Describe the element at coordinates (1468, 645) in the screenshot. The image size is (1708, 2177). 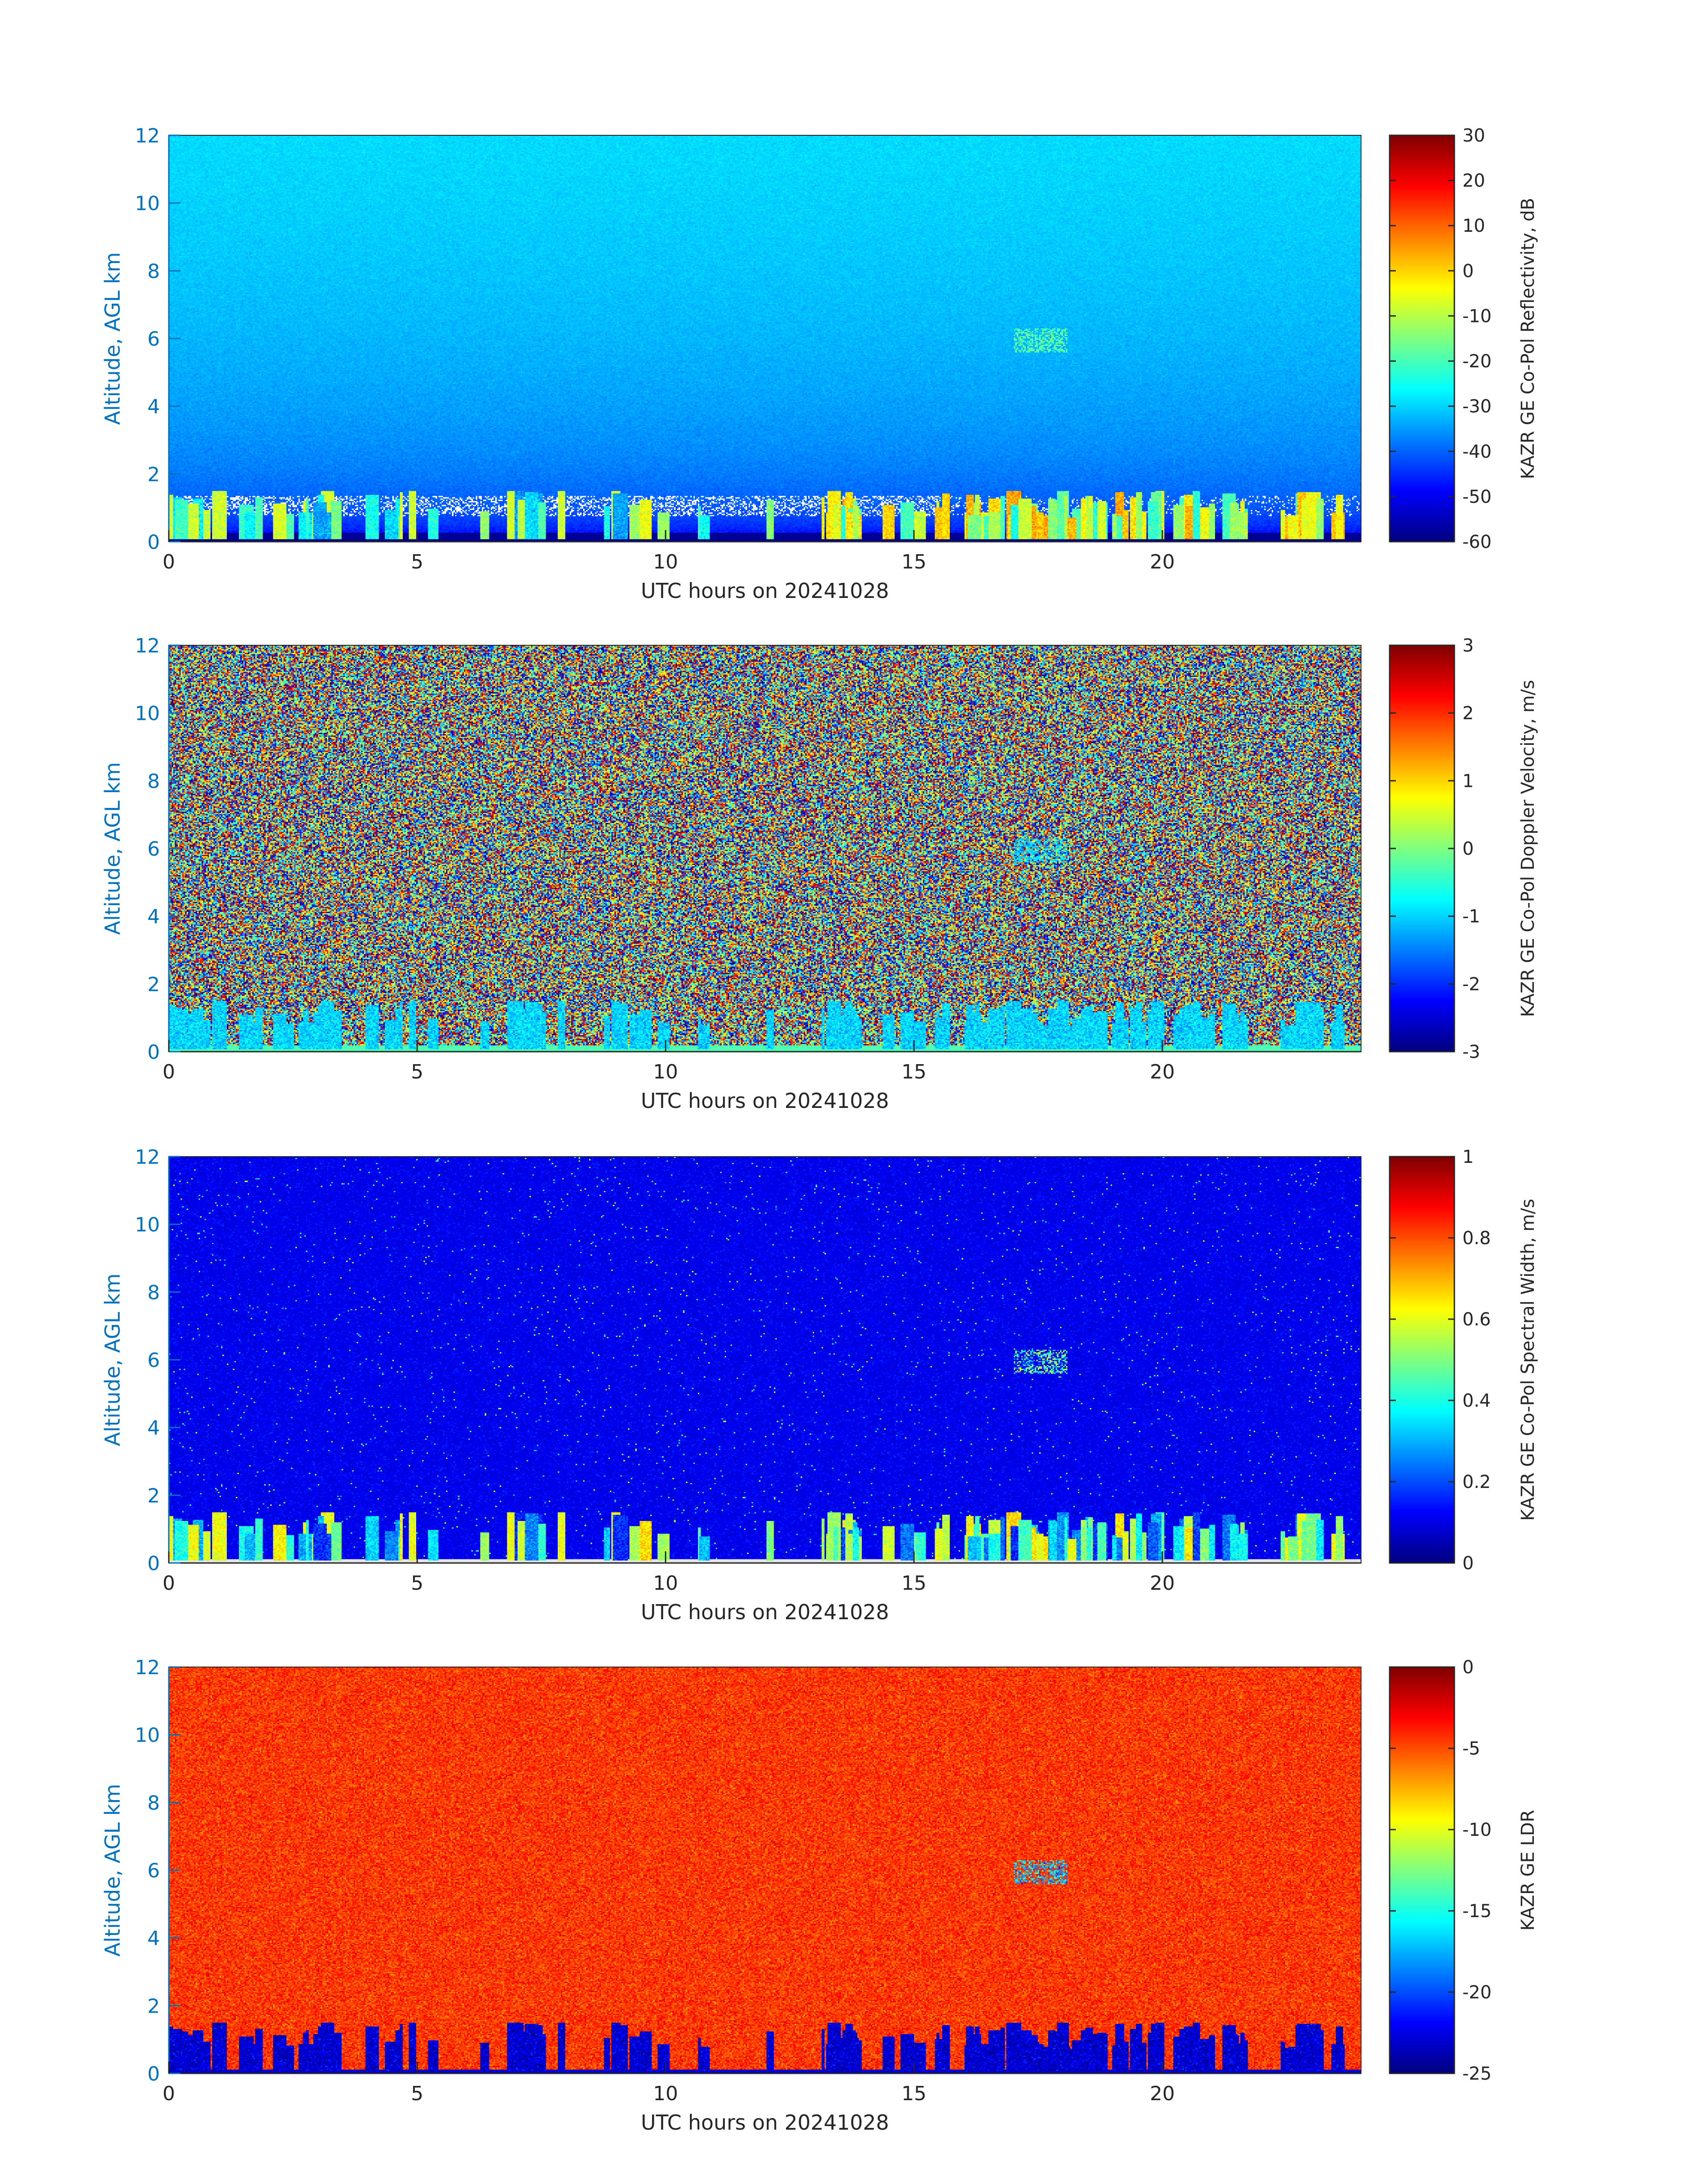
I see `colorbar-tick-label: 3` at that location.